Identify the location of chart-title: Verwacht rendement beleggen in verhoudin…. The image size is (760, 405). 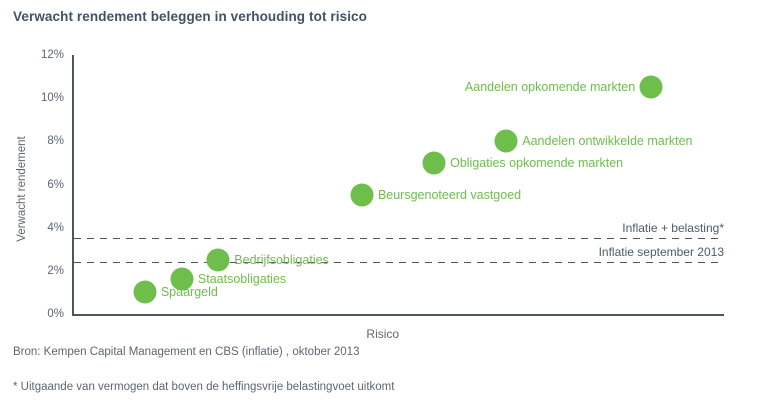
(190, 16).